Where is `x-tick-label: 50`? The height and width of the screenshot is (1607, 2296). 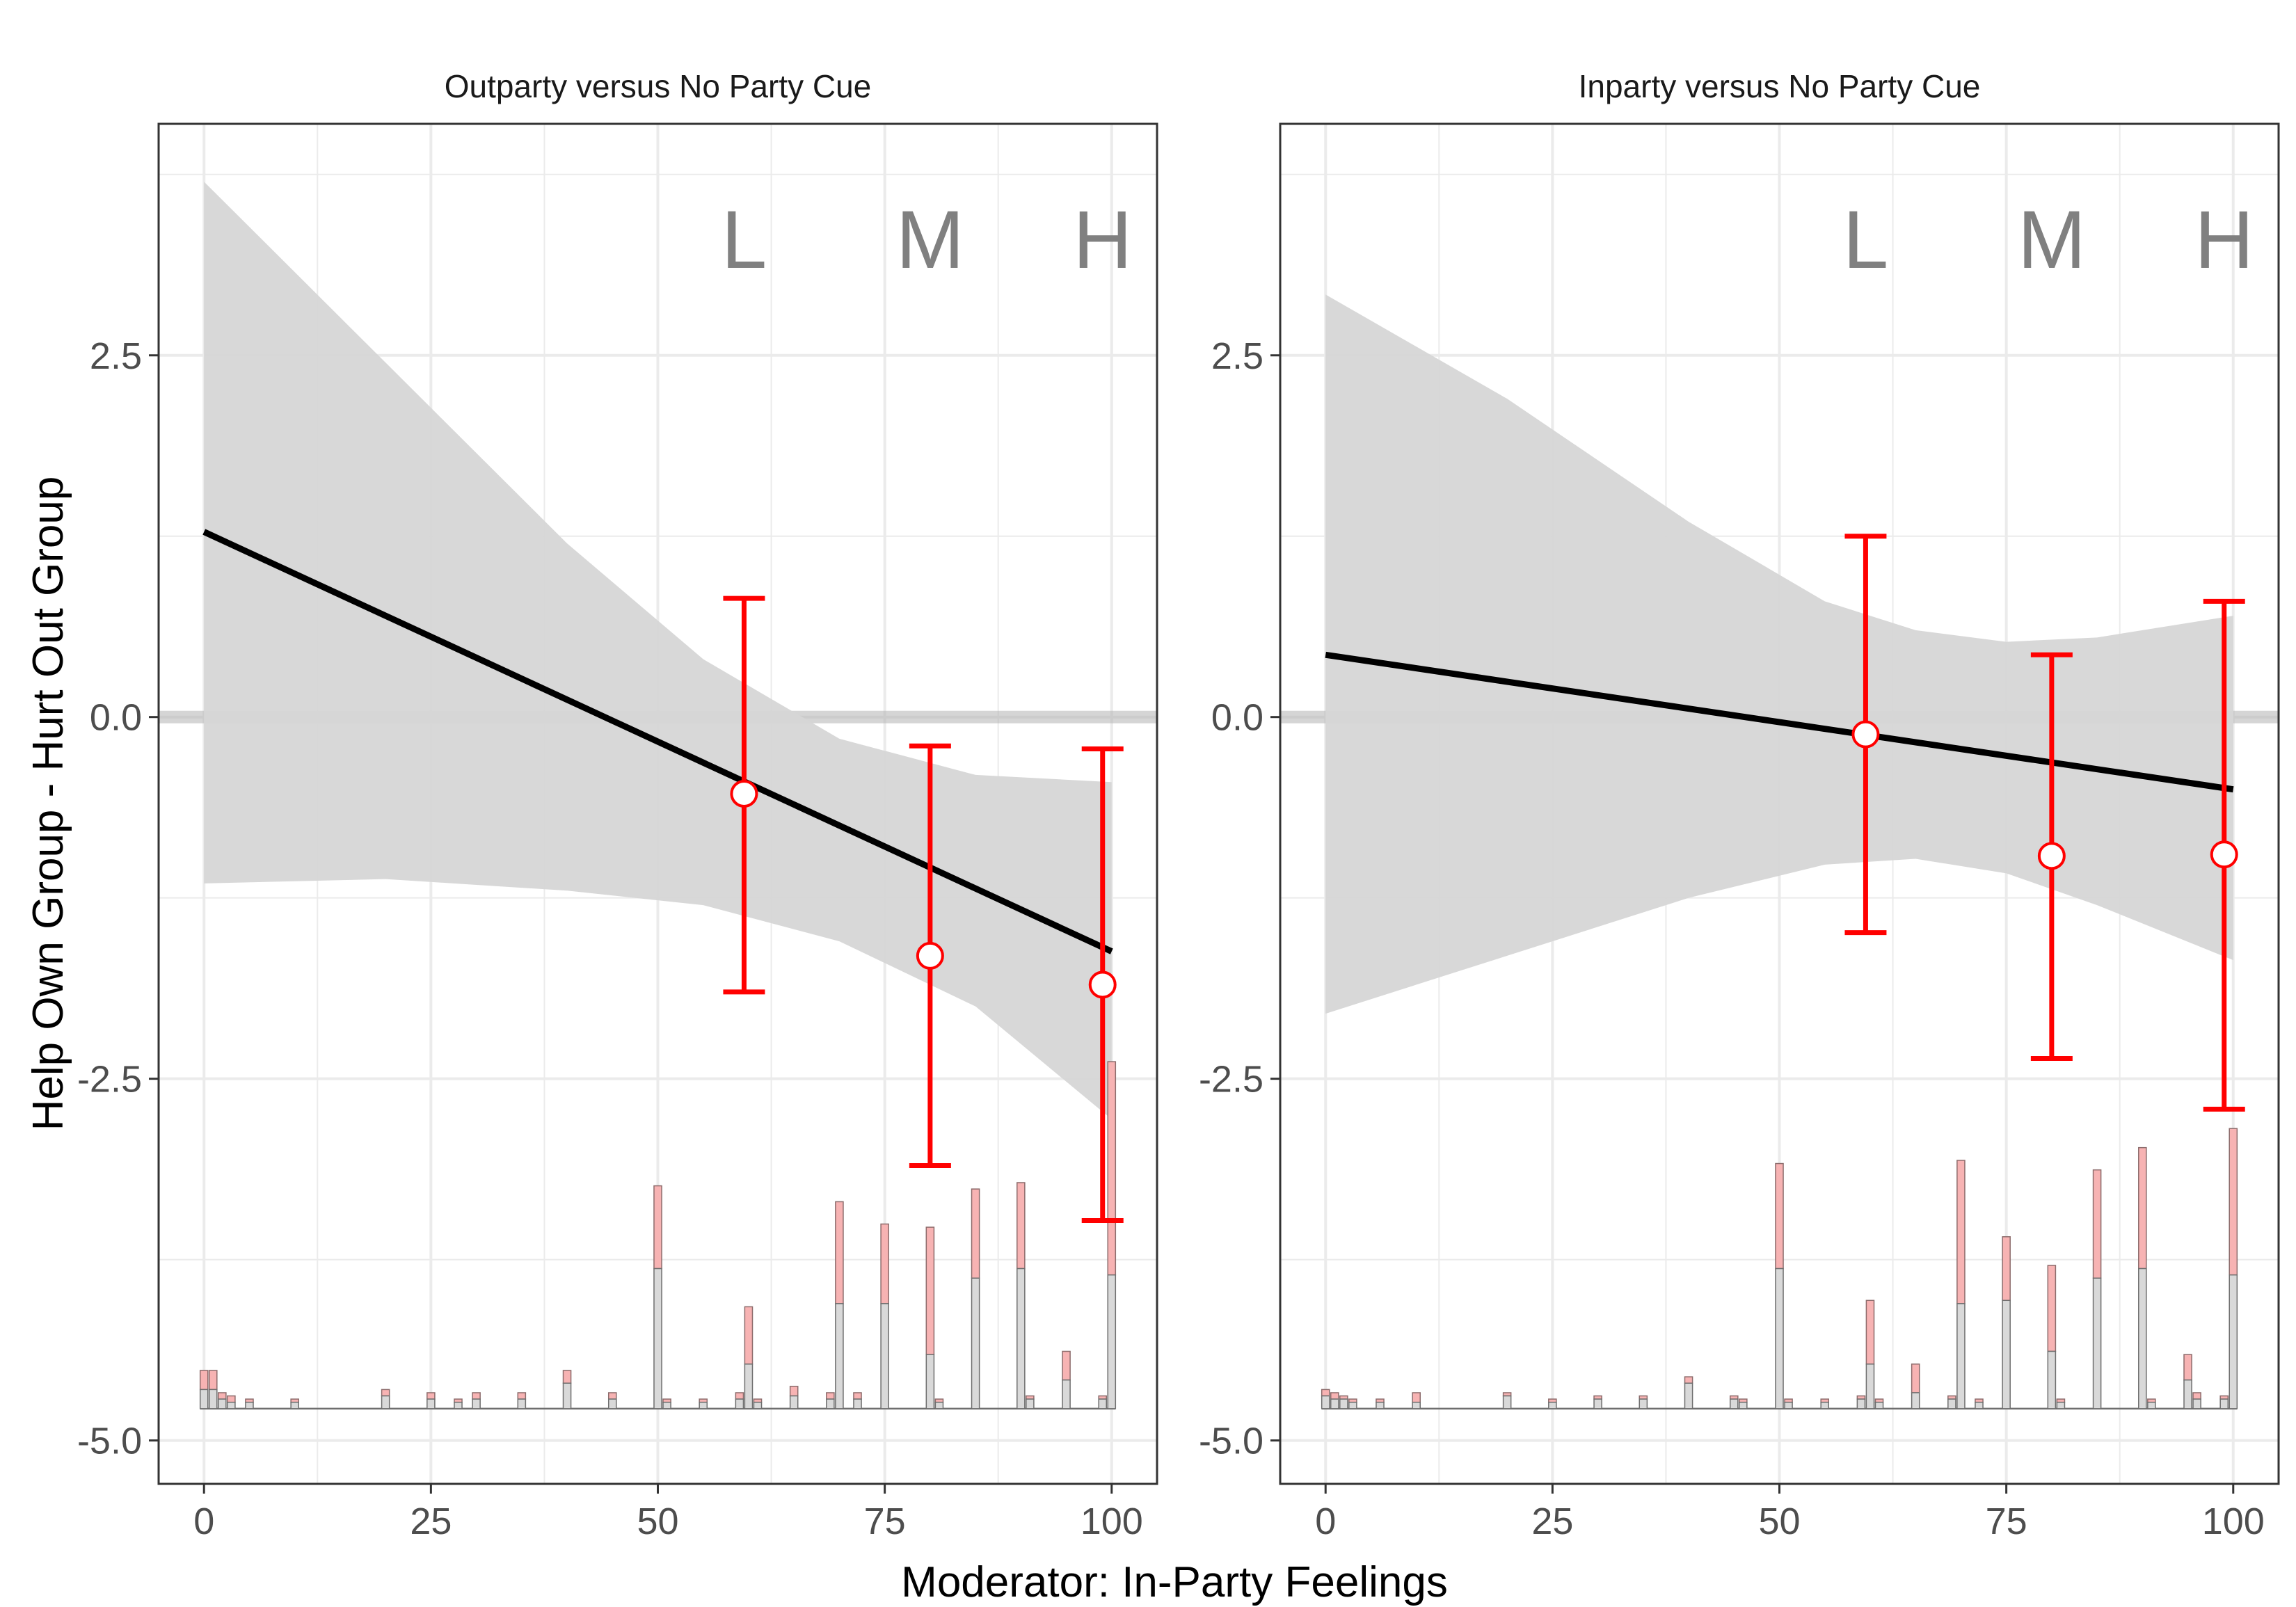 x-tick-label: 50 is located at coordinates (1779, 1521).